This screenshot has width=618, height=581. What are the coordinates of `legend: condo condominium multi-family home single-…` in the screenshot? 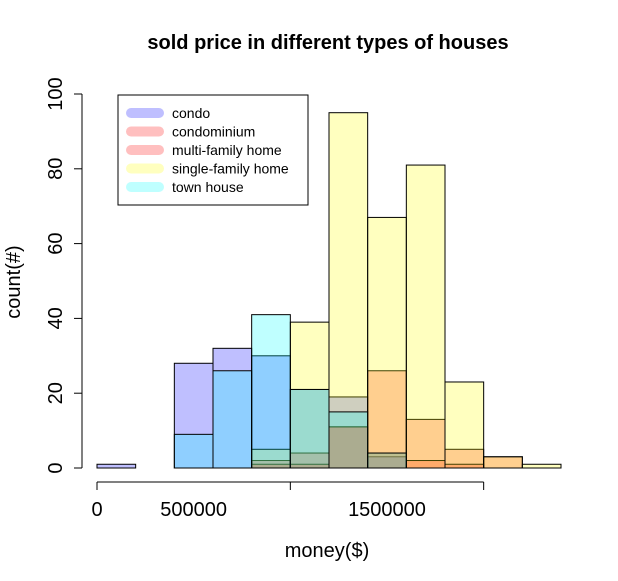 It's located at (213, 150).